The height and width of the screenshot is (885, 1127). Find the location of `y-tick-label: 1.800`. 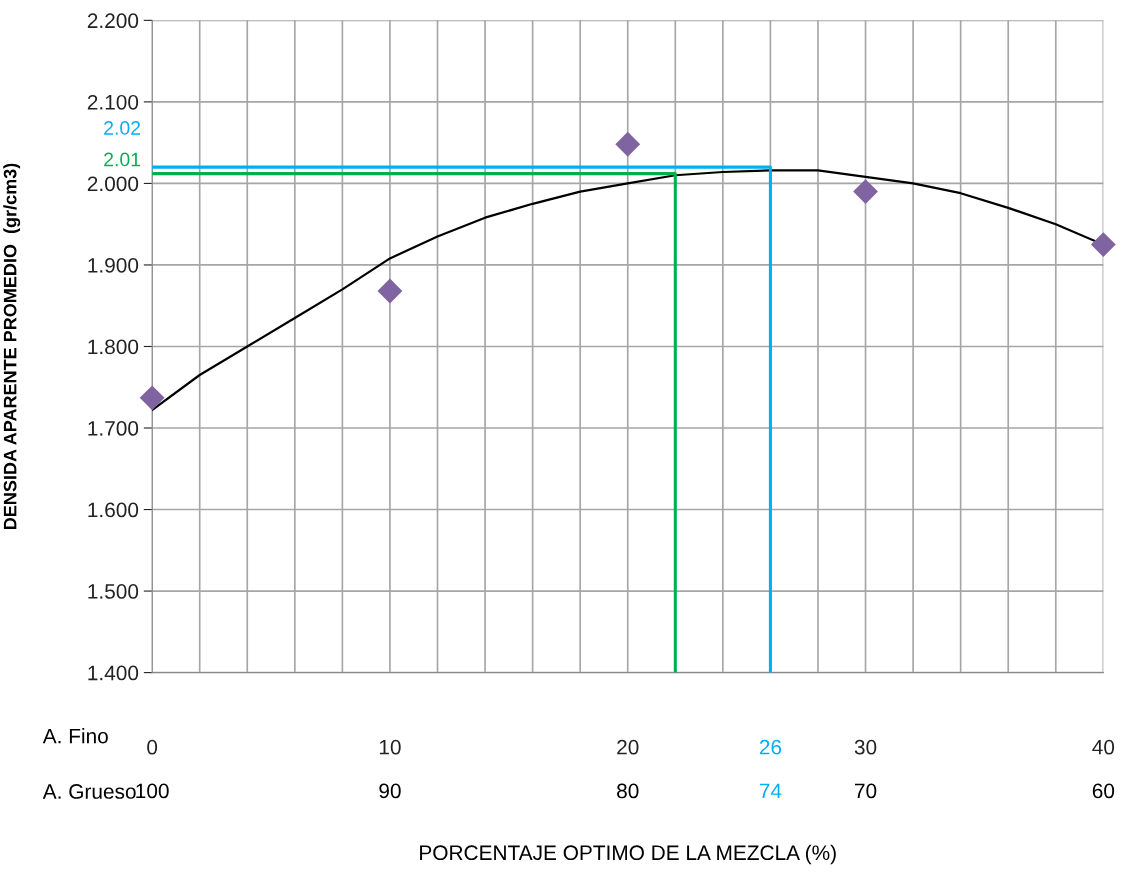

y-tick-label: 1.800 is located at coordinates (113, 347).